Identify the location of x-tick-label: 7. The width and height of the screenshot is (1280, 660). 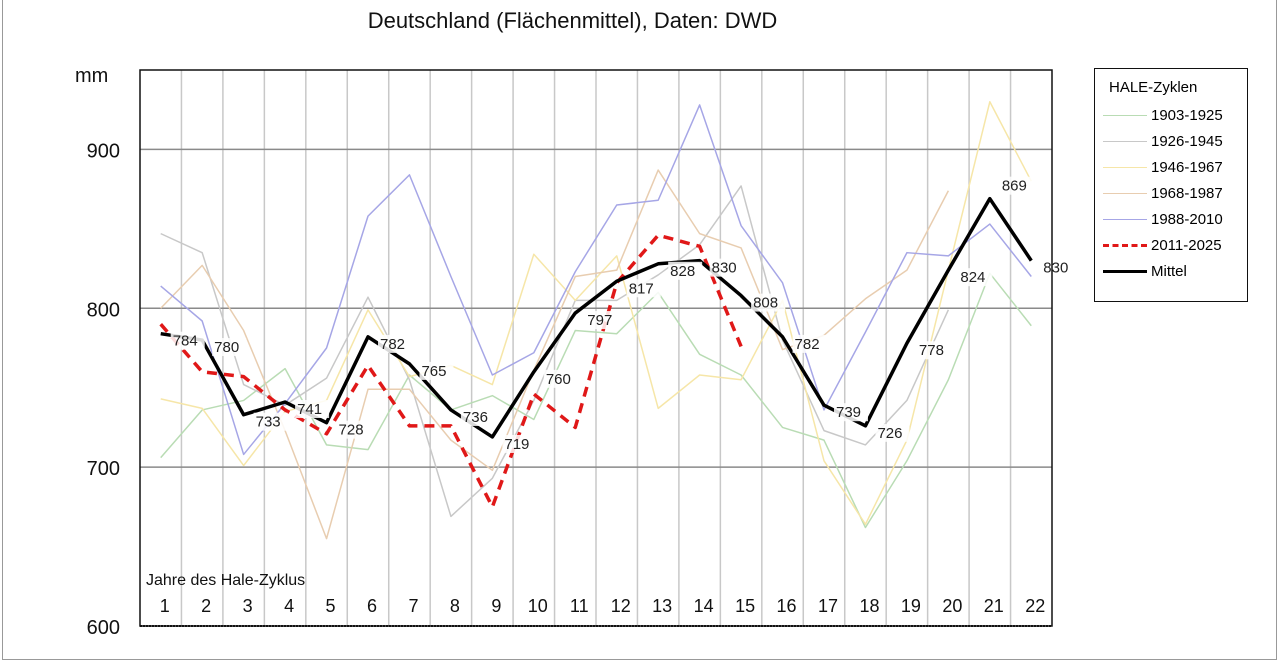
(413, 606).